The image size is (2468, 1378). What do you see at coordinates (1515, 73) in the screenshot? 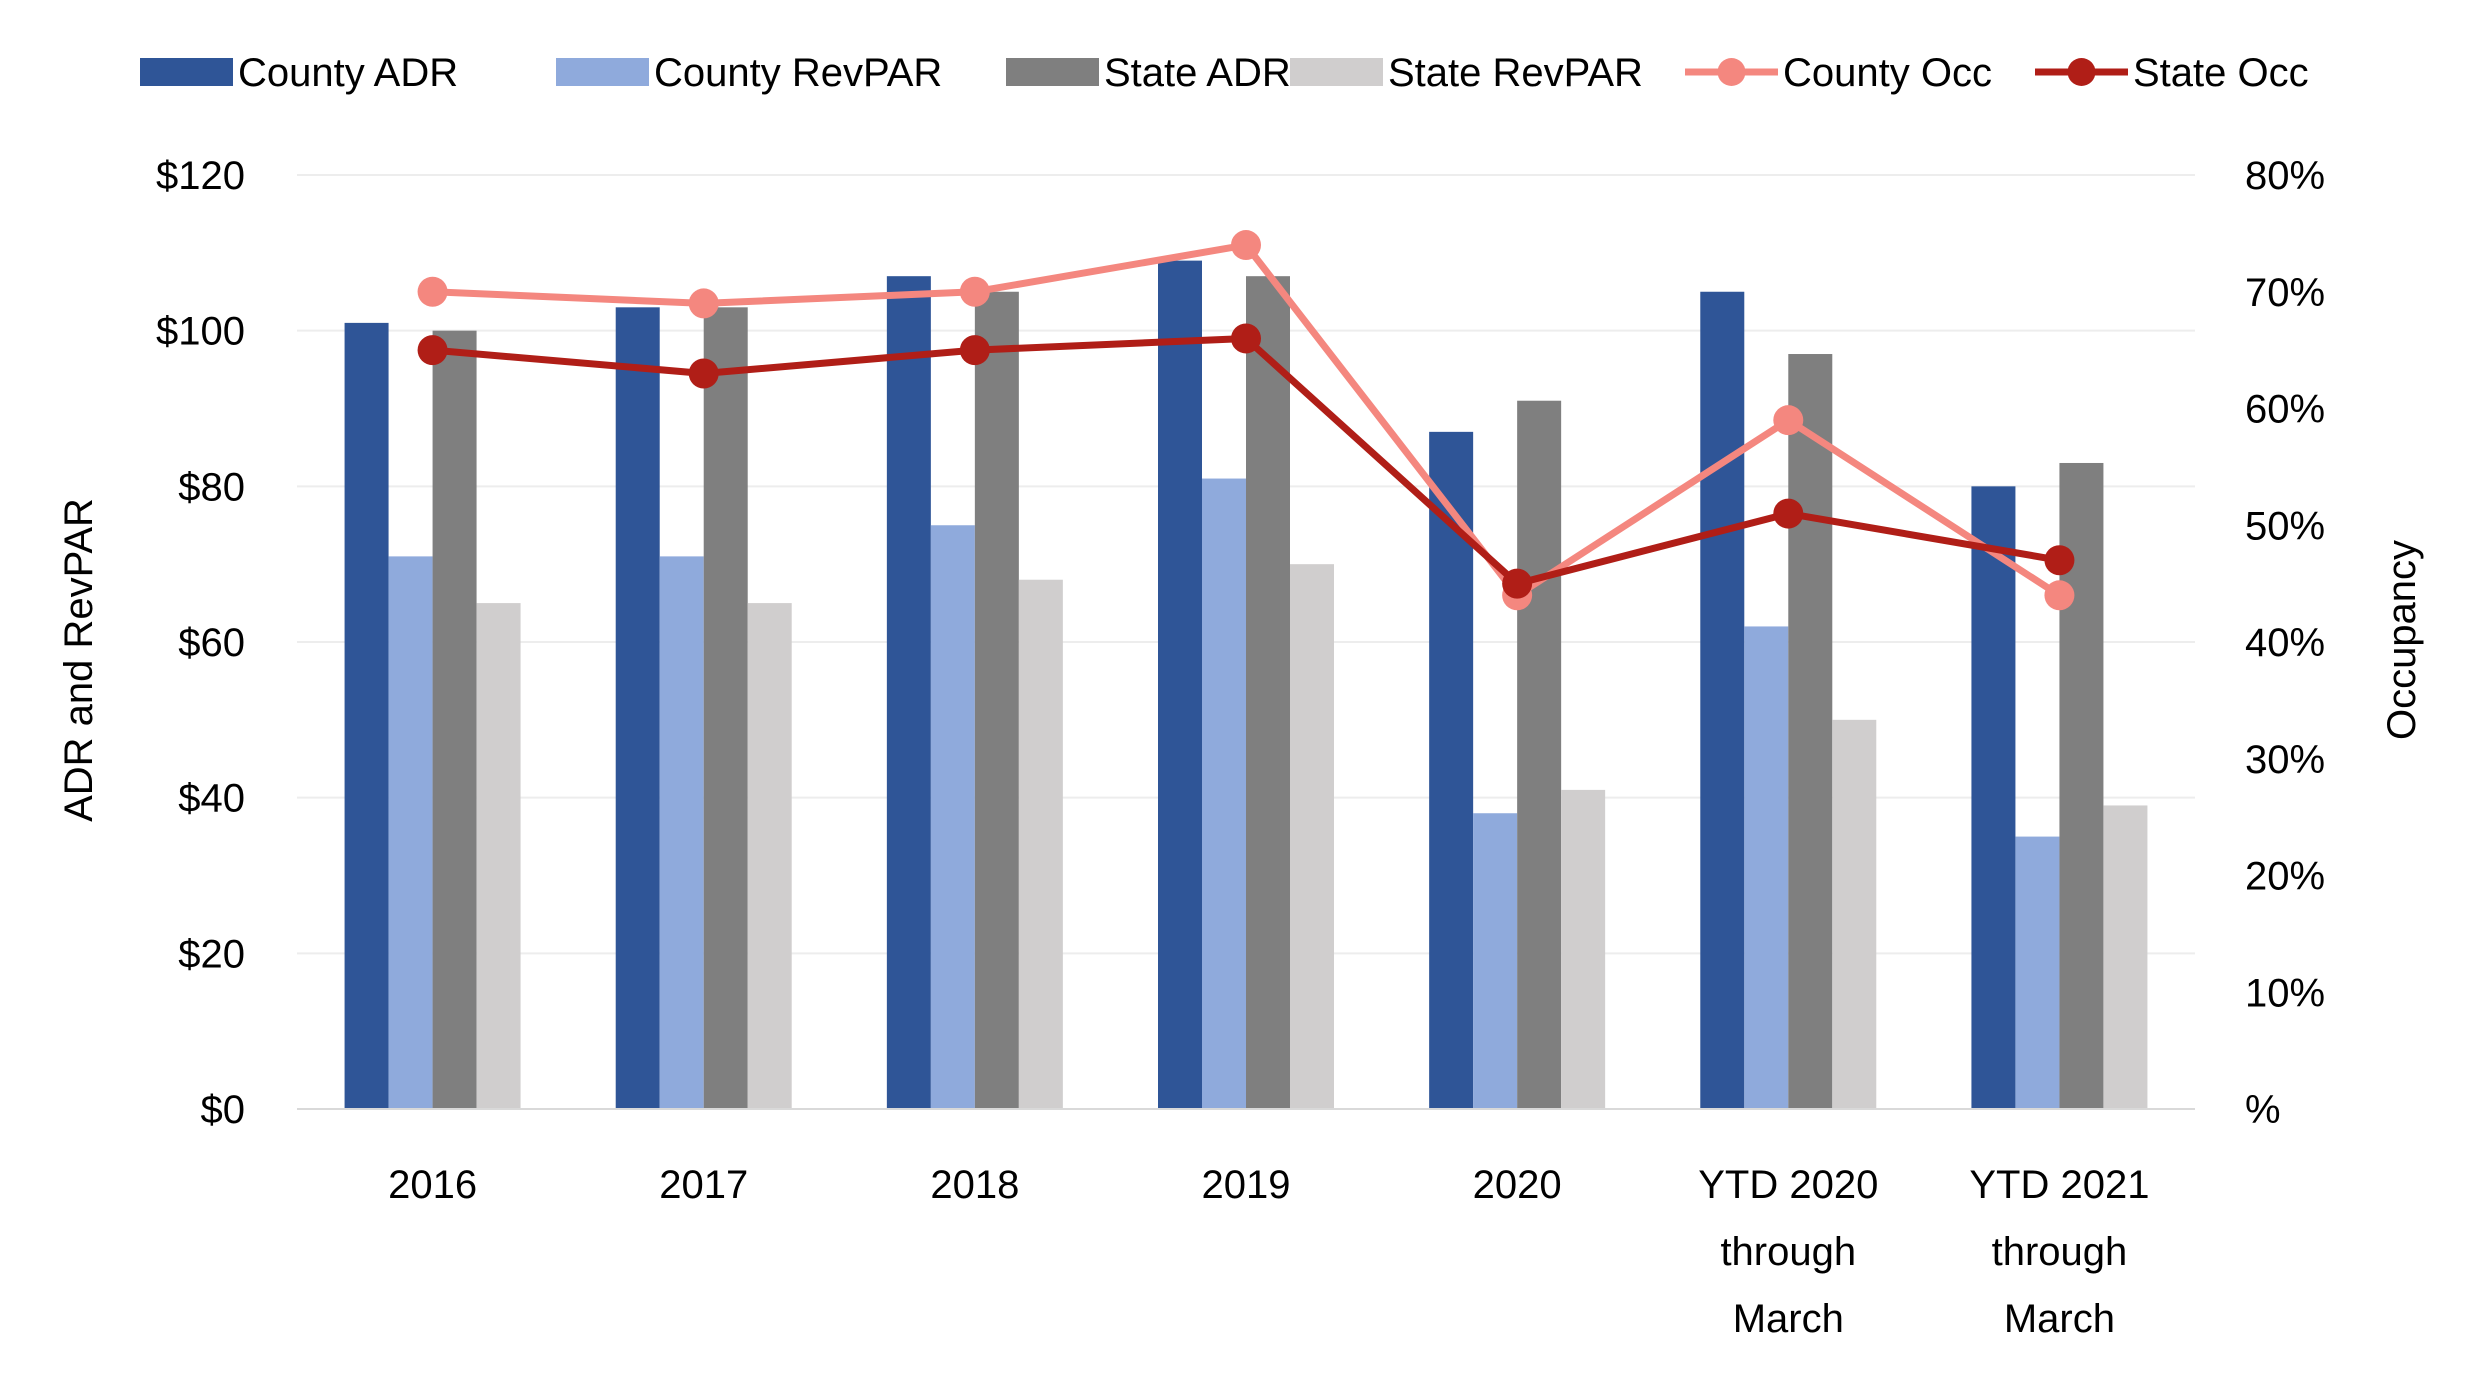
I see `legend-label-state-revpar: State RevPAR` at bounding box center [1515, 73].